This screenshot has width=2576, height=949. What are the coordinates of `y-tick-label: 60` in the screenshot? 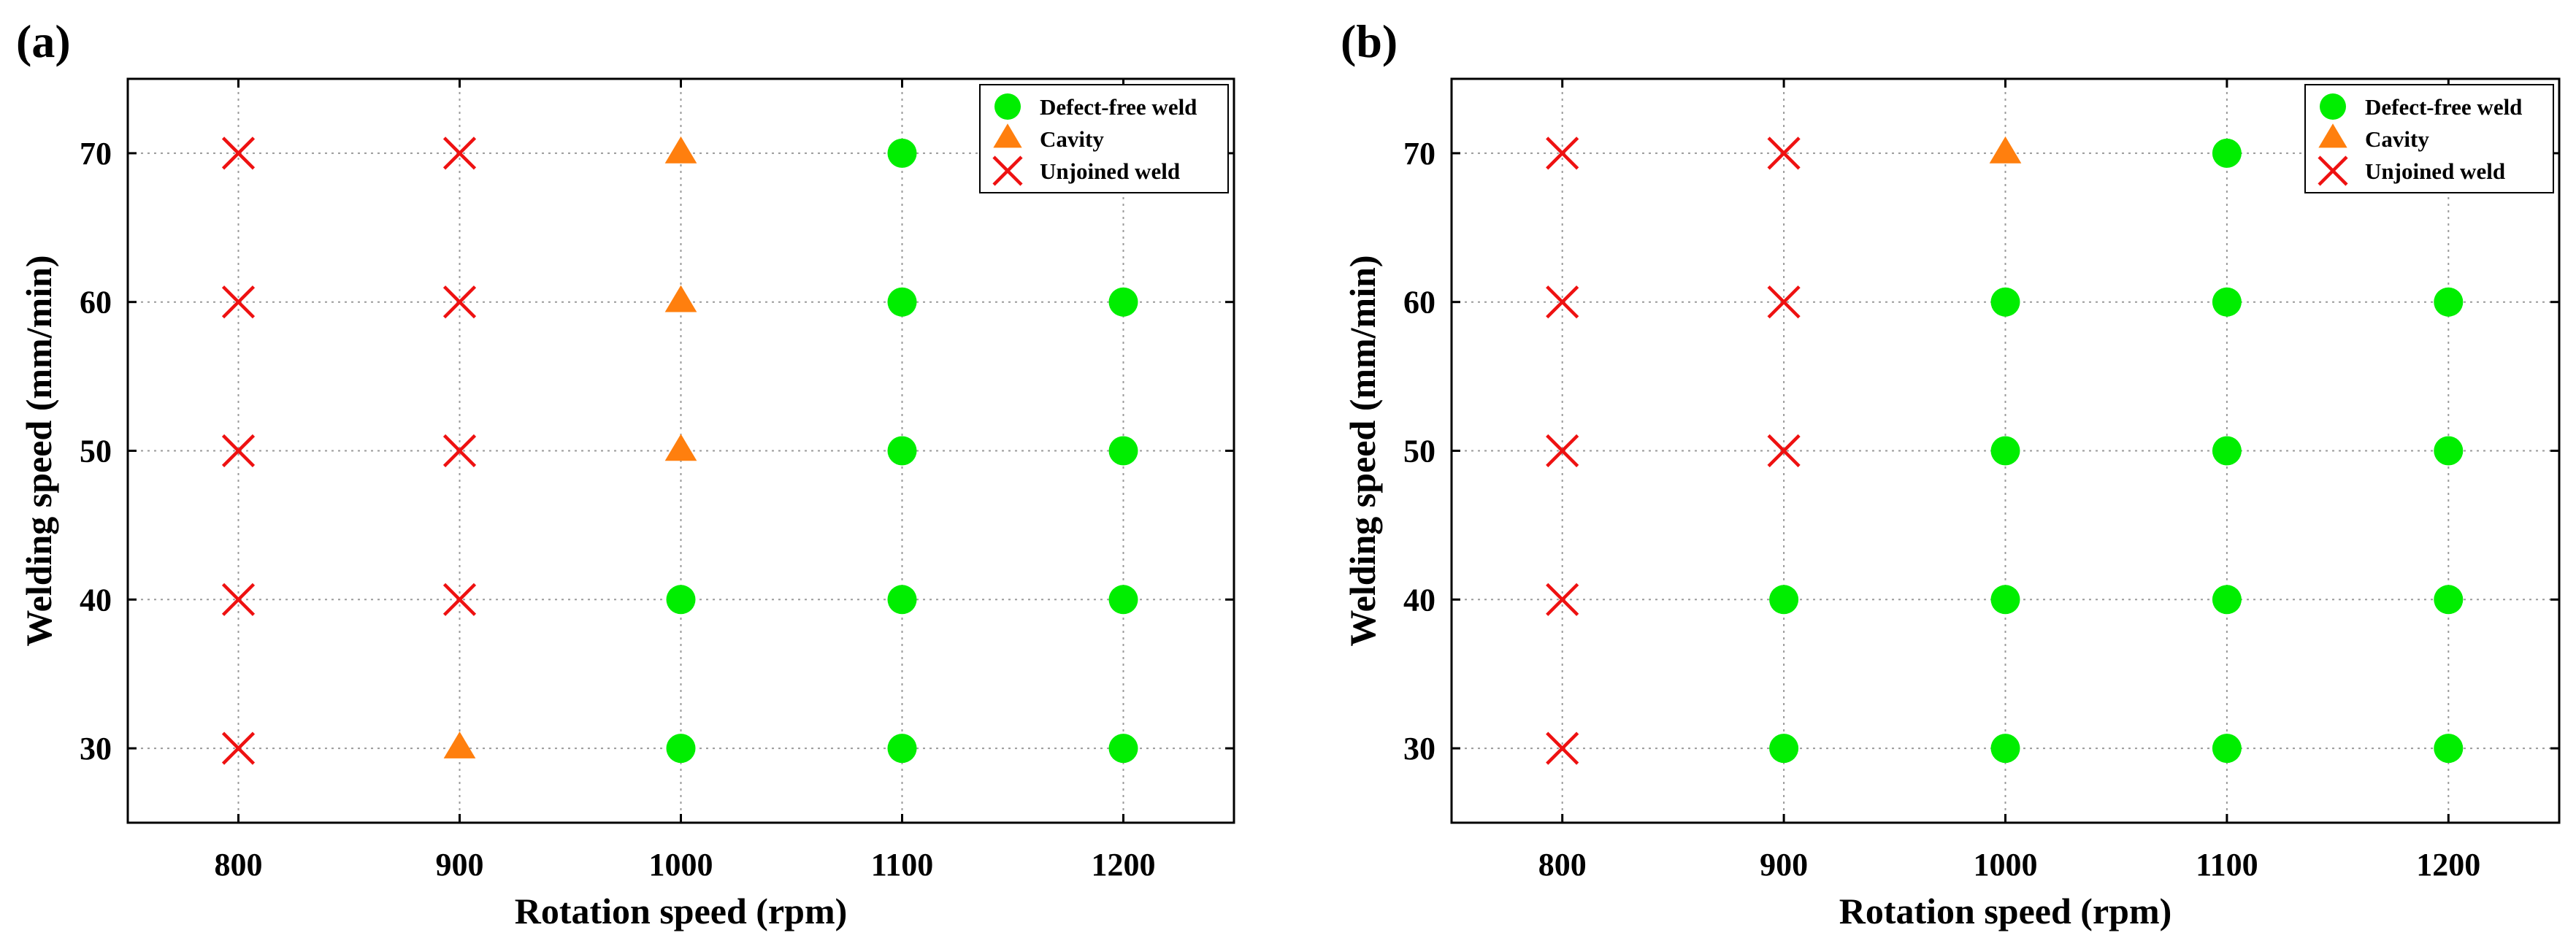 It's located at (1419, 302).